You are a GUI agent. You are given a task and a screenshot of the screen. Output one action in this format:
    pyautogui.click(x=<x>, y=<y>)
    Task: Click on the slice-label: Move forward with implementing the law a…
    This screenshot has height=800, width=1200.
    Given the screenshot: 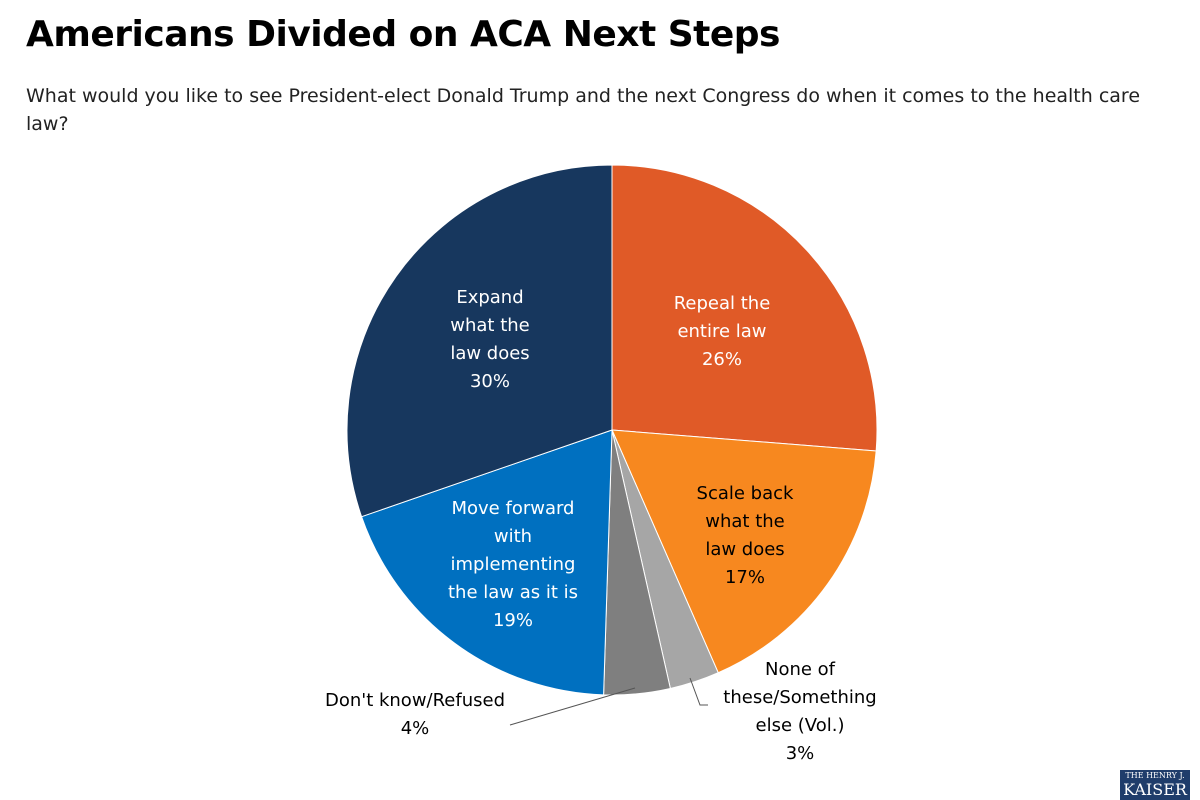 What is the action you would take?
    pyautogui.click(x=513, y=565)
    